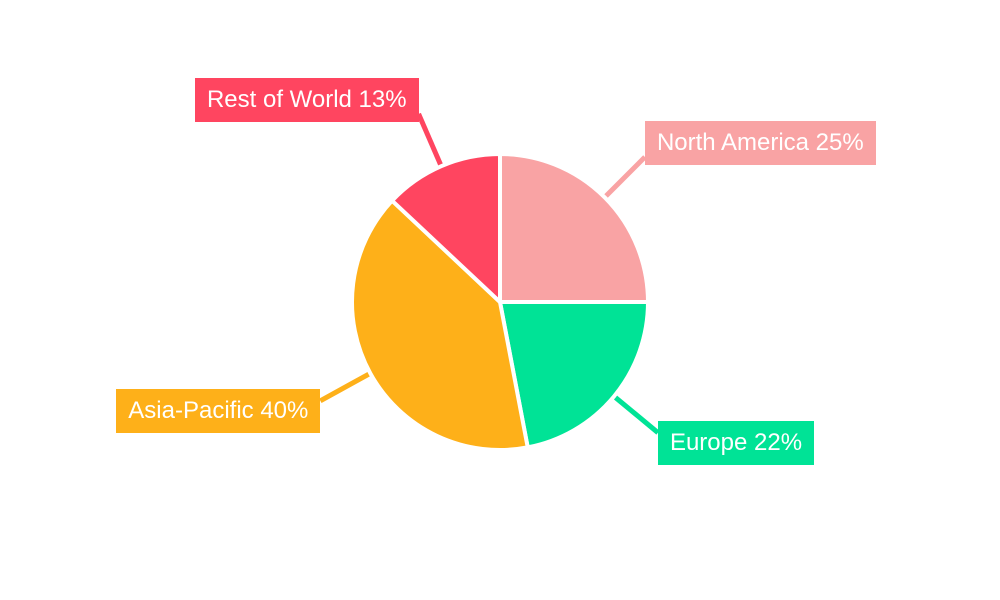  Describe the element at coordinates (574, 375) in the screenshot. I see `pie-slice-europe` at that location.